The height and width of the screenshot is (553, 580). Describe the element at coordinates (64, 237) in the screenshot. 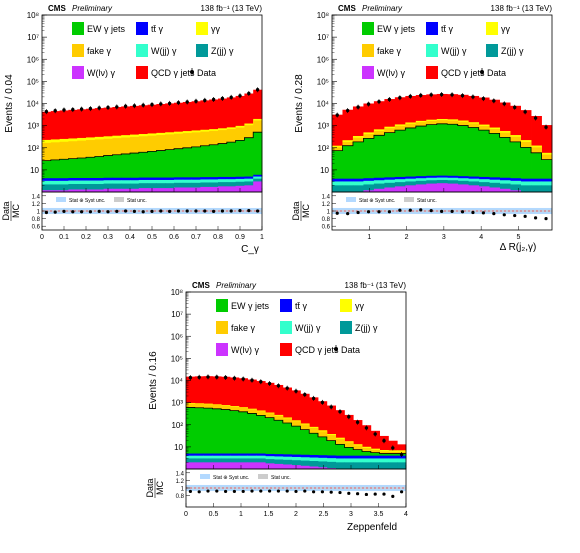

I see `x-tick-label: 0.1` at that location.